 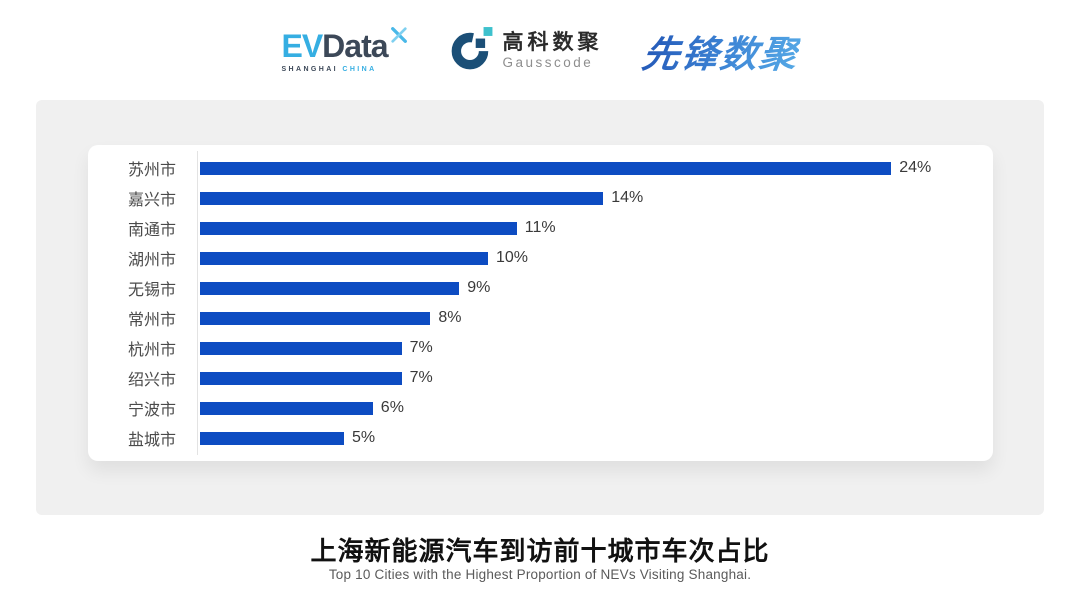 I want to click on city-label: 绍兴市, so click(x=151, y=380).